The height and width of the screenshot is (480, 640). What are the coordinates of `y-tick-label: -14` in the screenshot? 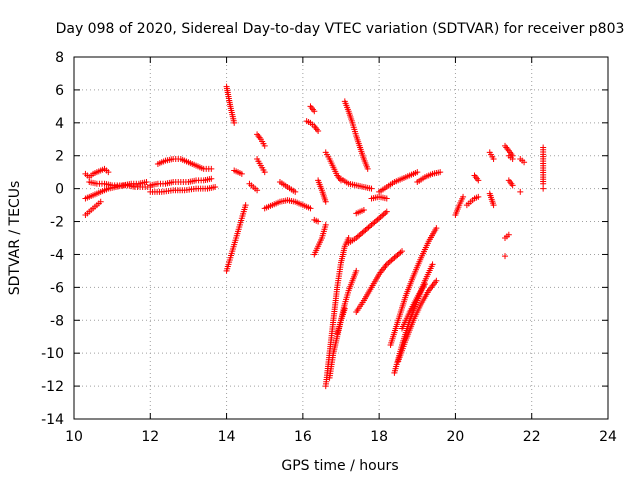 It's located at (52, 420).